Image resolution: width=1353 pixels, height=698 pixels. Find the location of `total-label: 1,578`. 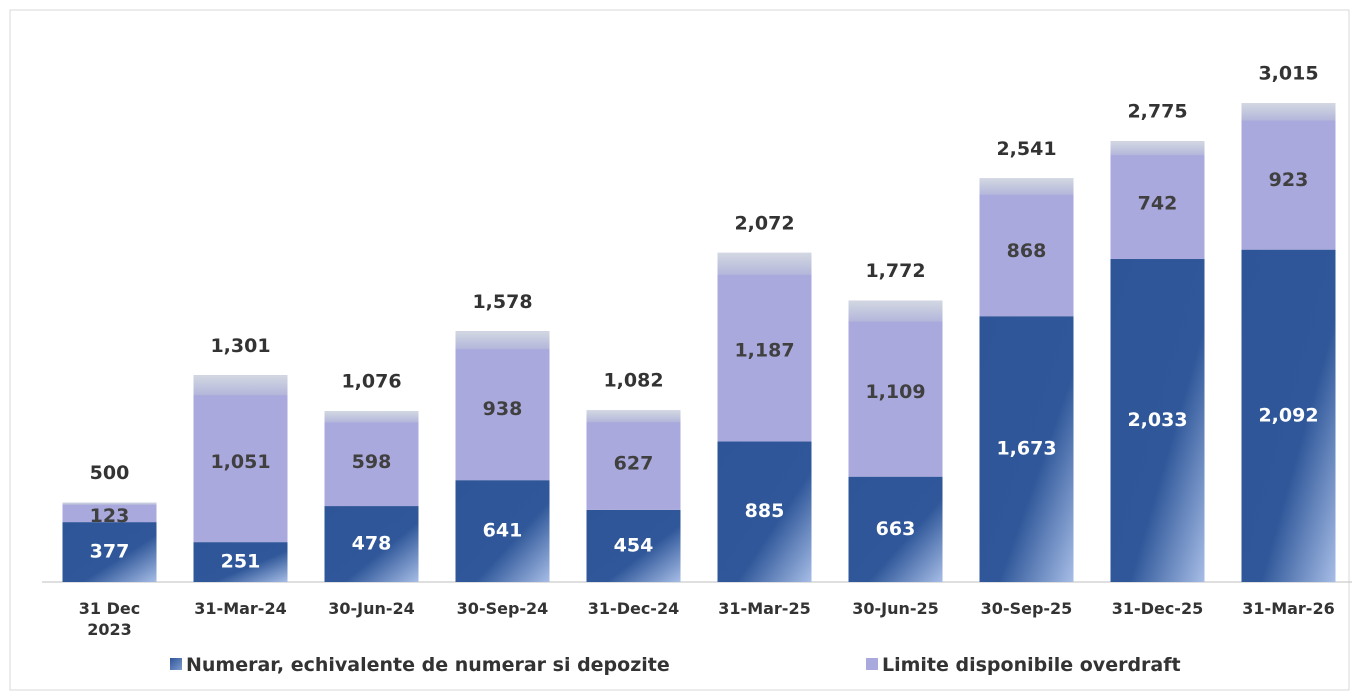

total-label: 1,578 is located at coordinates (502, 302).